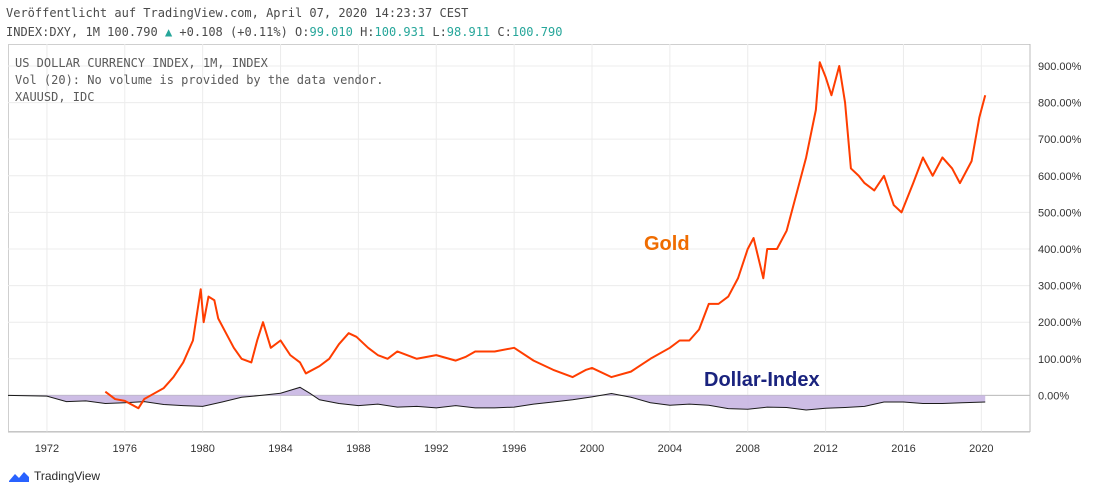 This screenshot has height=496, width=1100. I want to click on y-tick-label: 900.00%, so click(1060, 67).